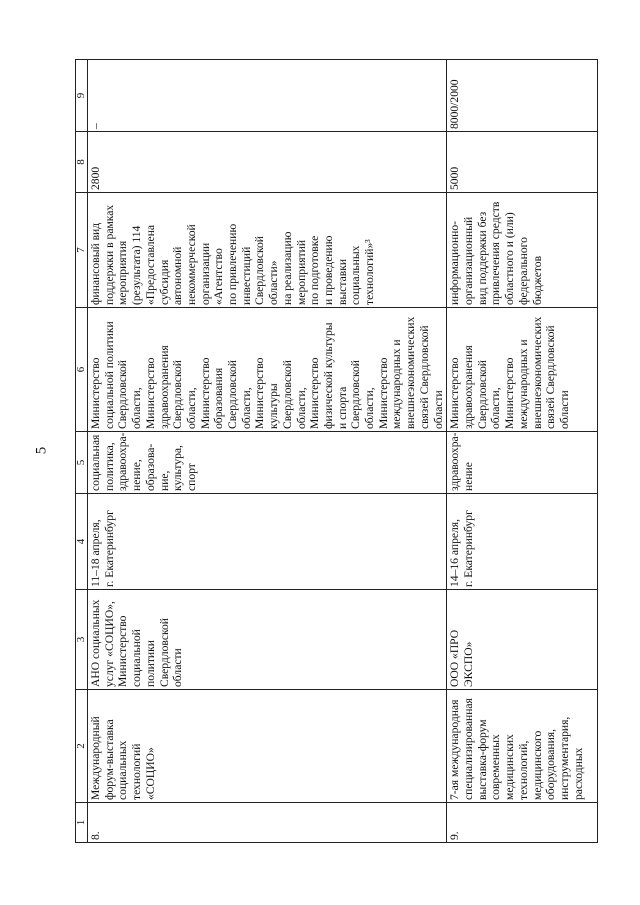  Describe the element at coordinates (522, 541) in the screenshot. I see `date-place: 14–16 апреля, г. Екатеринбург` at that location.